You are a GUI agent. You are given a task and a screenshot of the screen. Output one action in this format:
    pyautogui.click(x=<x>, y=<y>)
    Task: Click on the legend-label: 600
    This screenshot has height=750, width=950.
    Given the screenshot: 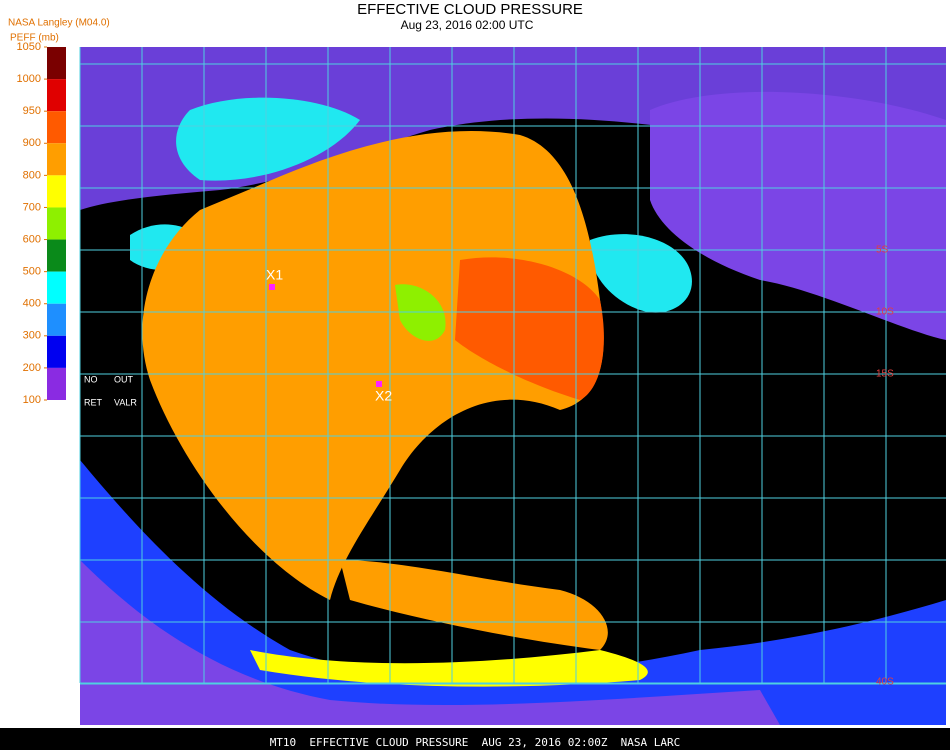 What is the action you would take?
    pyautogui.click(x=32, y=239)
    